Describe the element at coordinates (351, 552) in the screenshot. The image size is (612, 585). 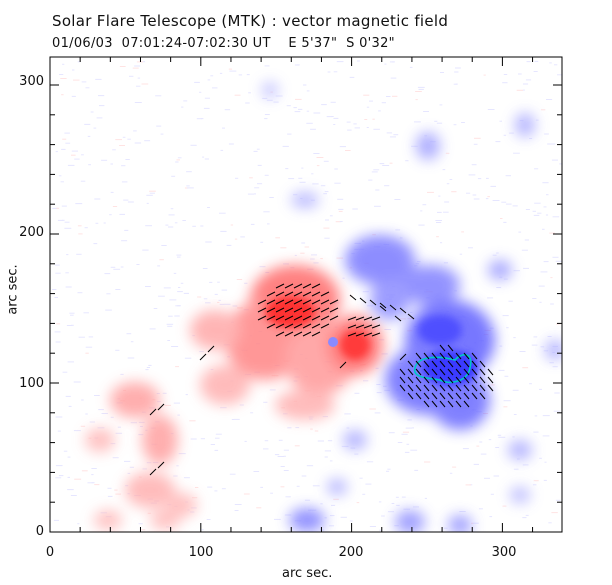
I see `x-tick-label-200: 200` at that location.